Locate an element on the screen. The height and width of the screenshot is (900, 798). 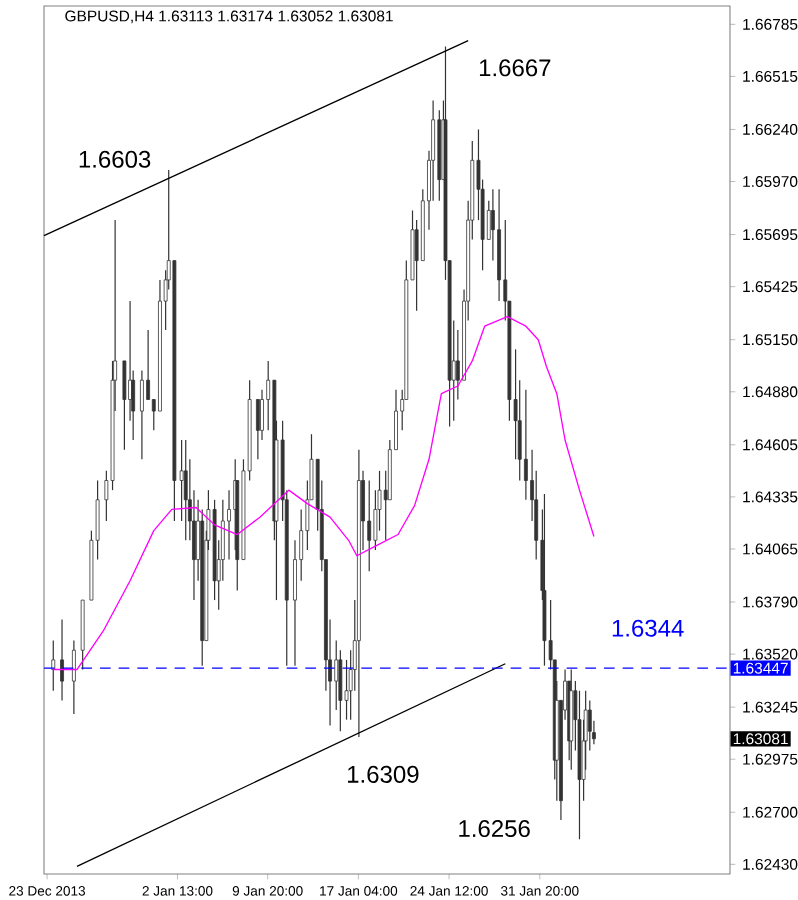
annotation: 1.6344 is located at coordinates (648, 628).